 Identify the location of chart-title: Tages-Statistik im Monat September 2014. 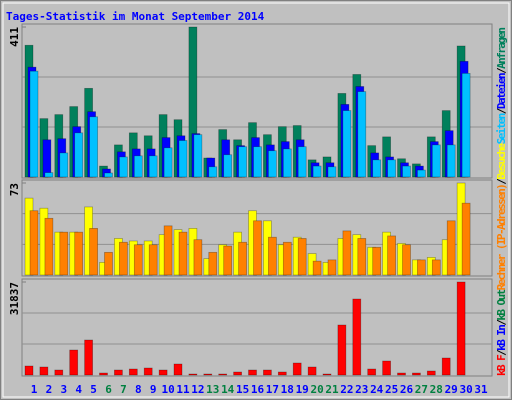
(135, 16).